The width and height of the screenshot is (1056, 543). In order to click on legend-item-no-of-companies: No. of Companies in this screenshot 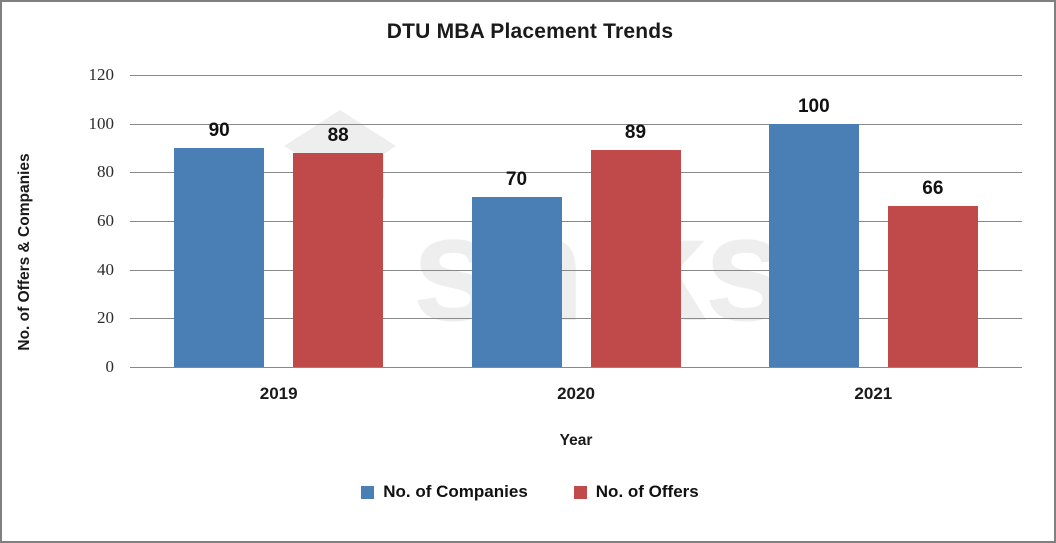, I will do `click(444, 492)`.